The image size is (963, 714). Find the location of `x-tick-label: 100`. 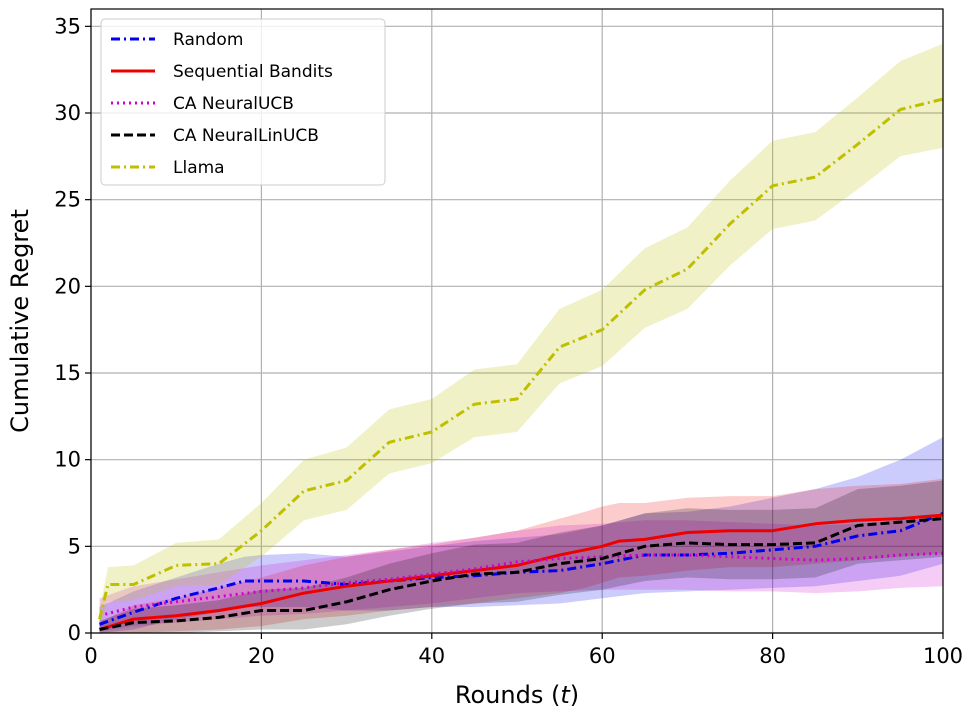

x-tick-label: 100 is located at coordinates (943, 656).